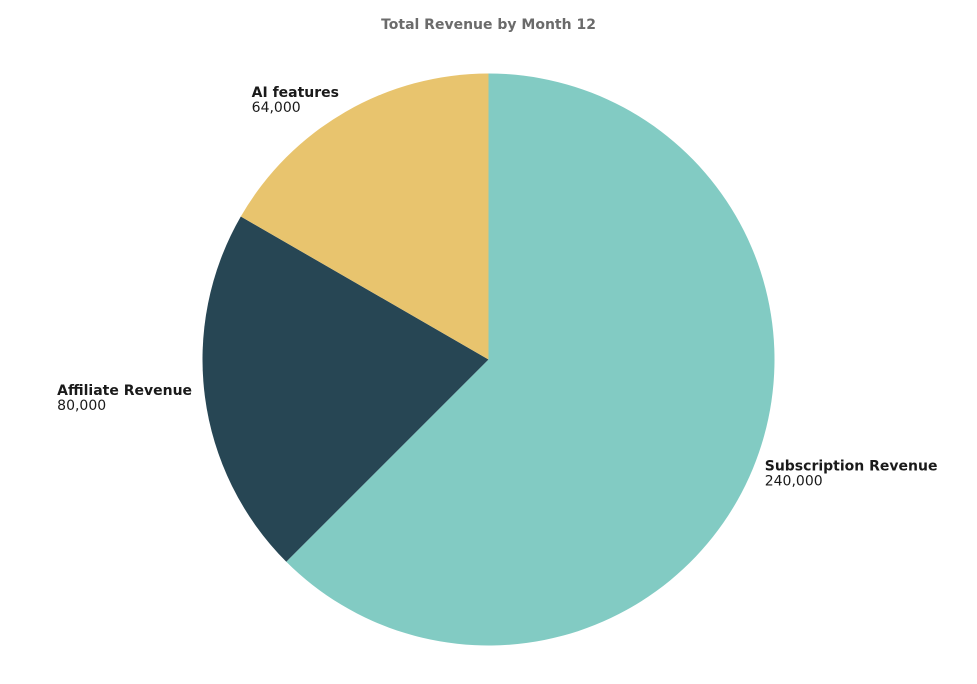 The image size is (977, 684). What do you see at coordinates (81, 406) in the screenshot?
I see `slice-value-affiliate-revenue: 80,000` at bounding box center [81, 406].